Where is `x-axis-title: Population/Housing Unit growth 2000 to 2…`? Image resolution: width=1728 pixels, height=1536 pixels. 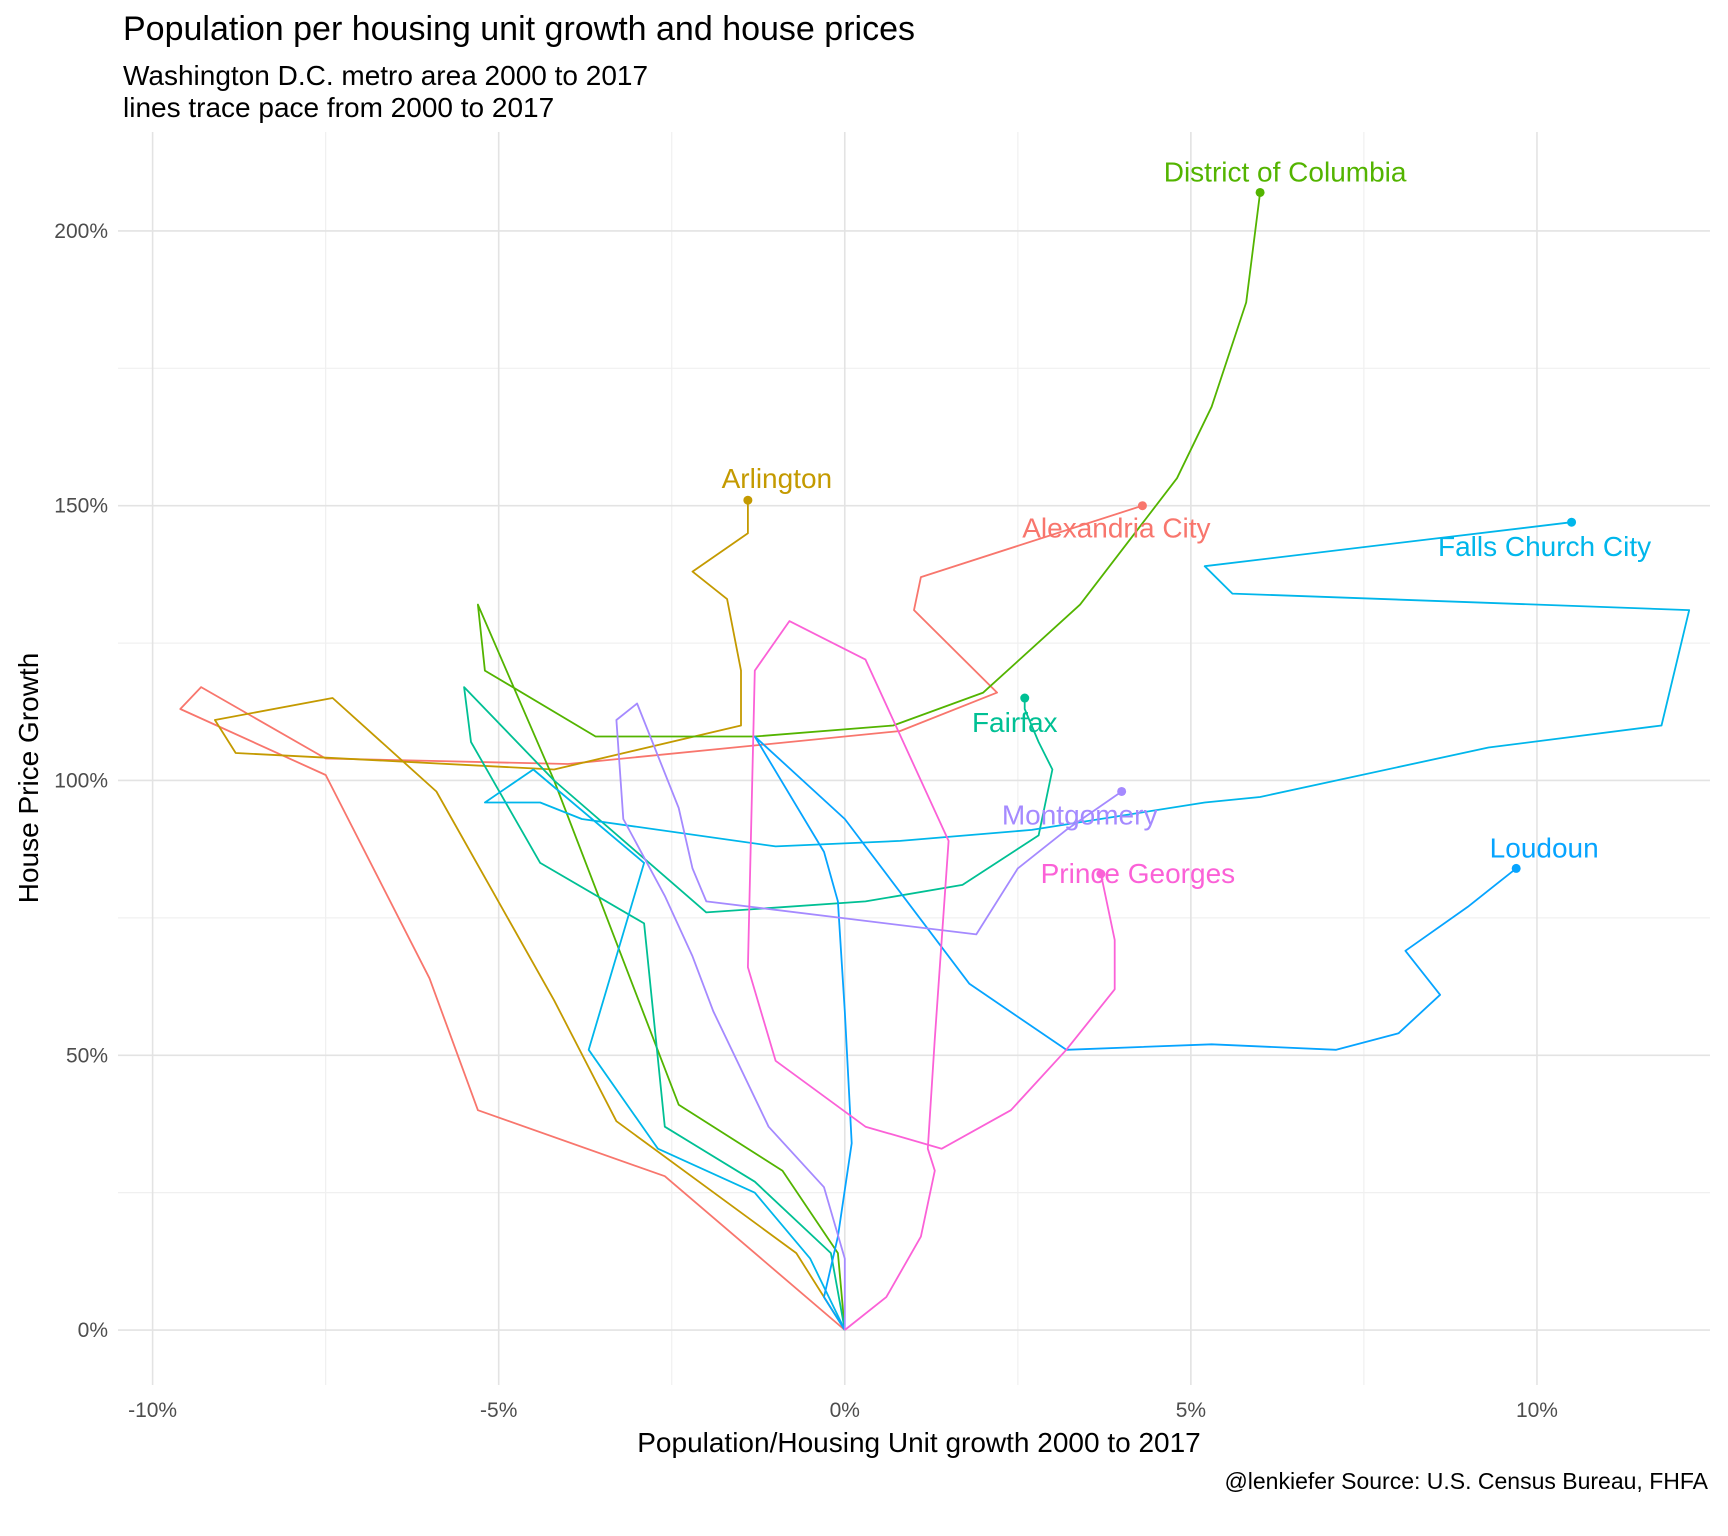
x-axis-title: Population/Housing Unit growth 2000 to 2… is located at coordinates (919, 1442).